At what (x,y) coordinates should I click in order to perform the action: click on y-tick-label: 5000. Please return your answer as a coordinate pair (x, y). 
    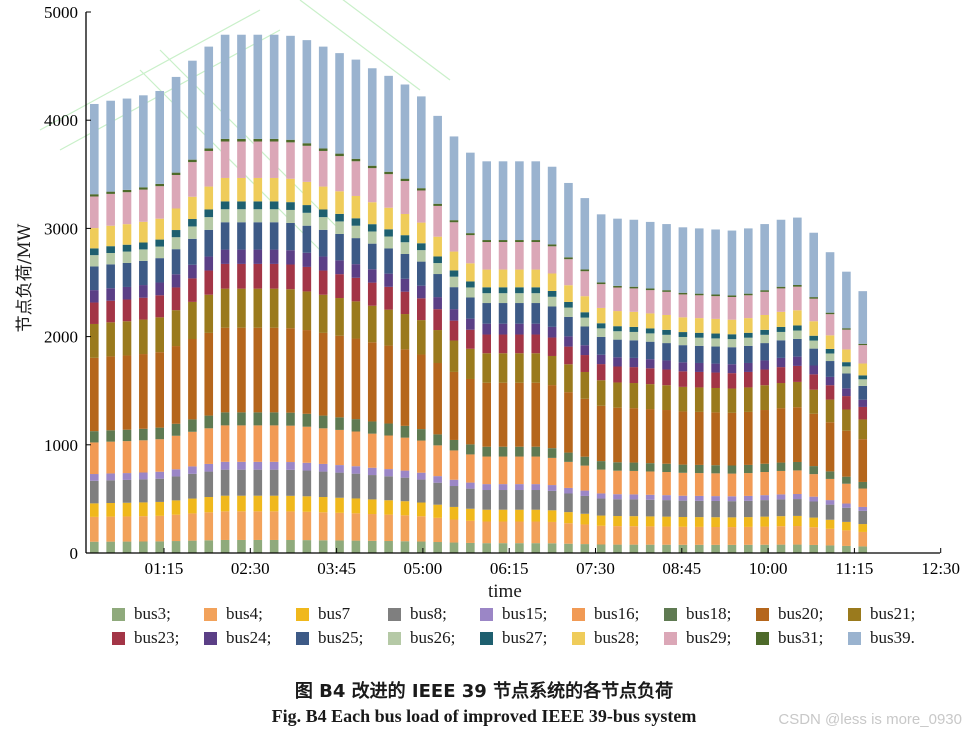
    Looking at the image, I should click on (61, 12).